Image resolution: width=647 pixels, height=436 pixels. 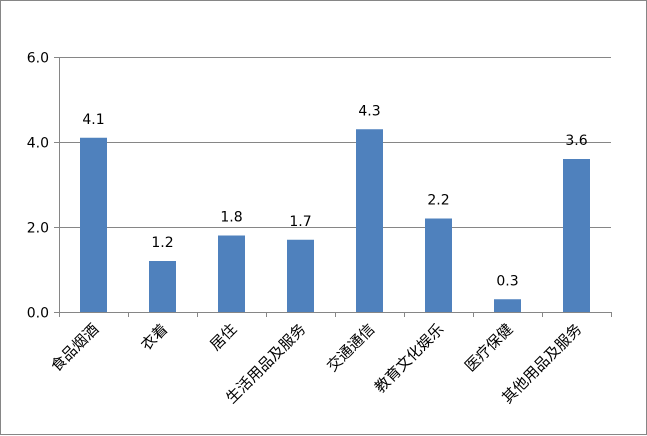 I want to click on data-label: 4.1, so click(x=93, y=120).